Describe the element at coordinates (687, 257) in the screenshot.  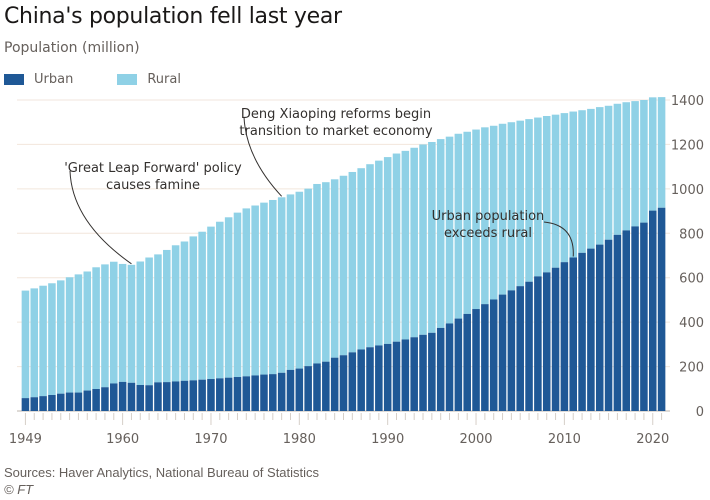
I see `y-axis: 0 200 400 600 800 1000 1200 1400` at that location.